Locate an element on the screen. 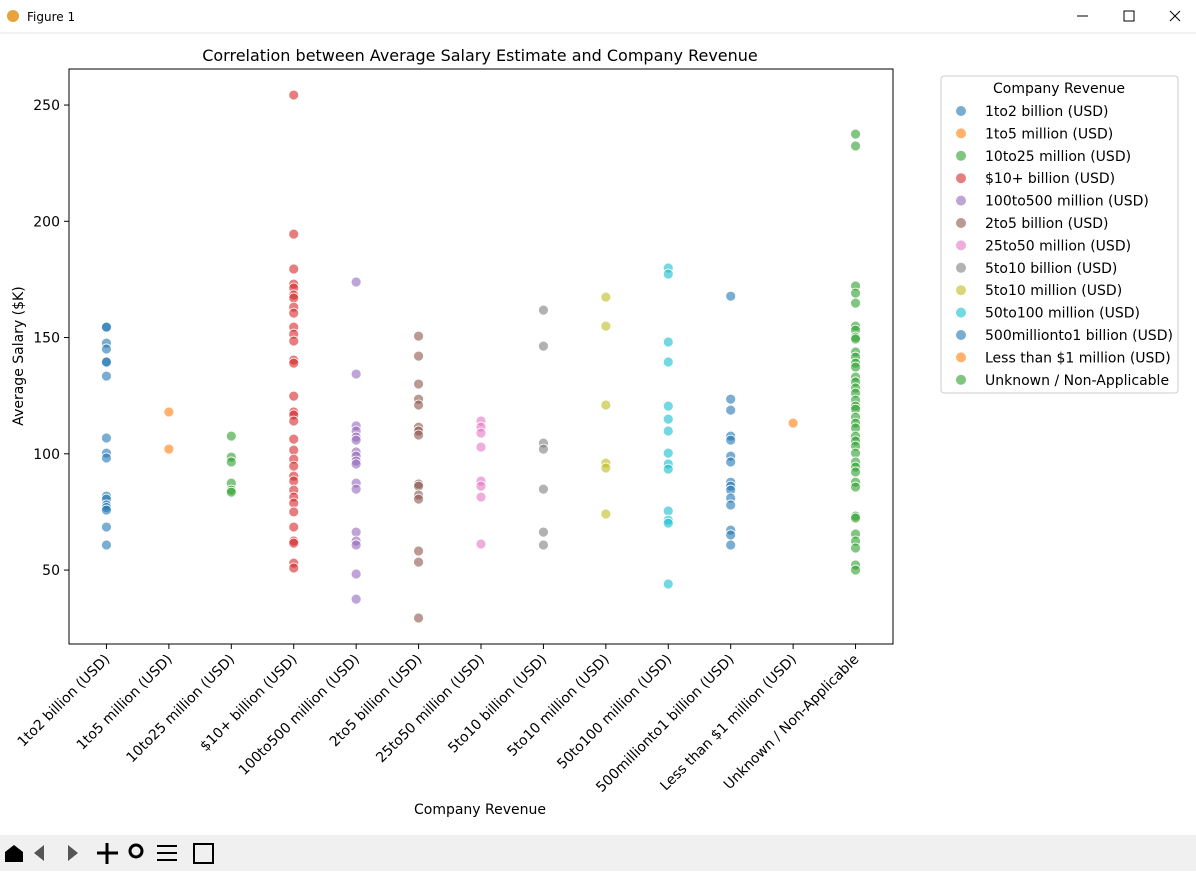 This screenshot has height=875, width=1196. close-button is located at coordinates (1175, 16).